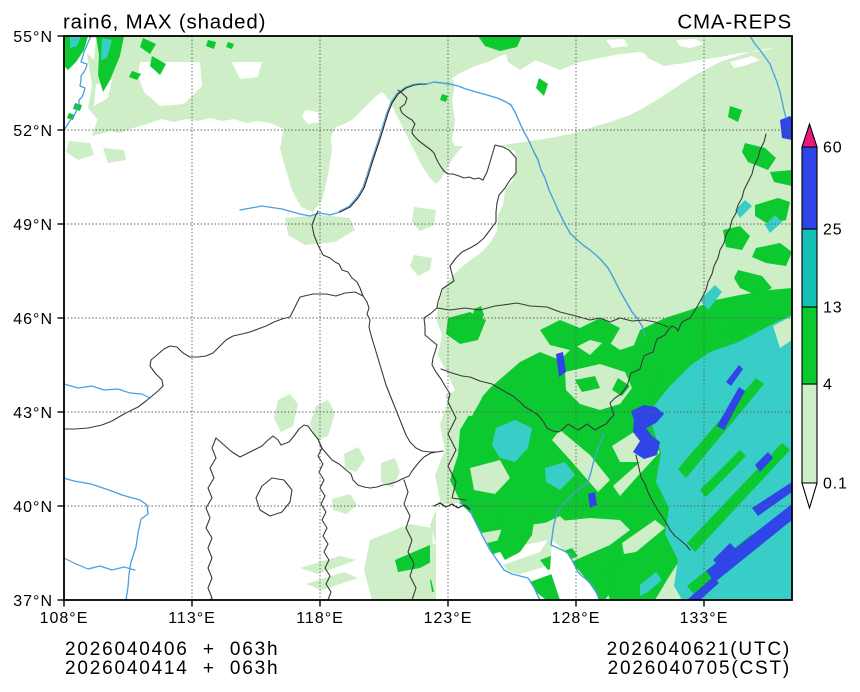 The width and height of the screenshot is (860, 692). Describe the element at coordinates (704, 618) in the screenshot. I see `svg-text: 133°E` at that location.